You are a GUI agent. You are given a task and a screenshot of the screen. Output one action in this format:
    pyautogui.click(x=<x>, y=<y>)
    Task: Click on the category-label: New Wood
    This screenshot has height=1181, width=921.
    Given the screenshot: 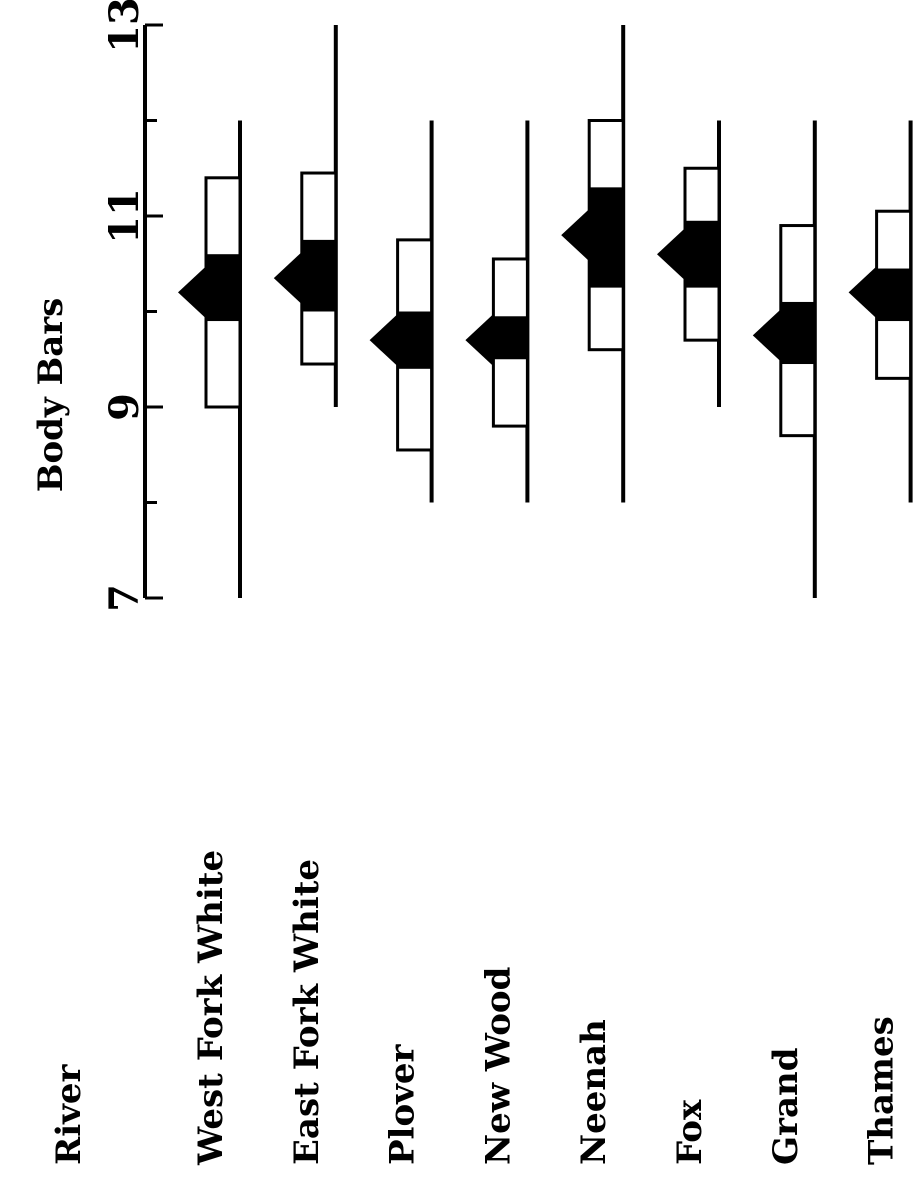 What is the action you would take?
    pyautogui.click(x=498, y=1066)
    